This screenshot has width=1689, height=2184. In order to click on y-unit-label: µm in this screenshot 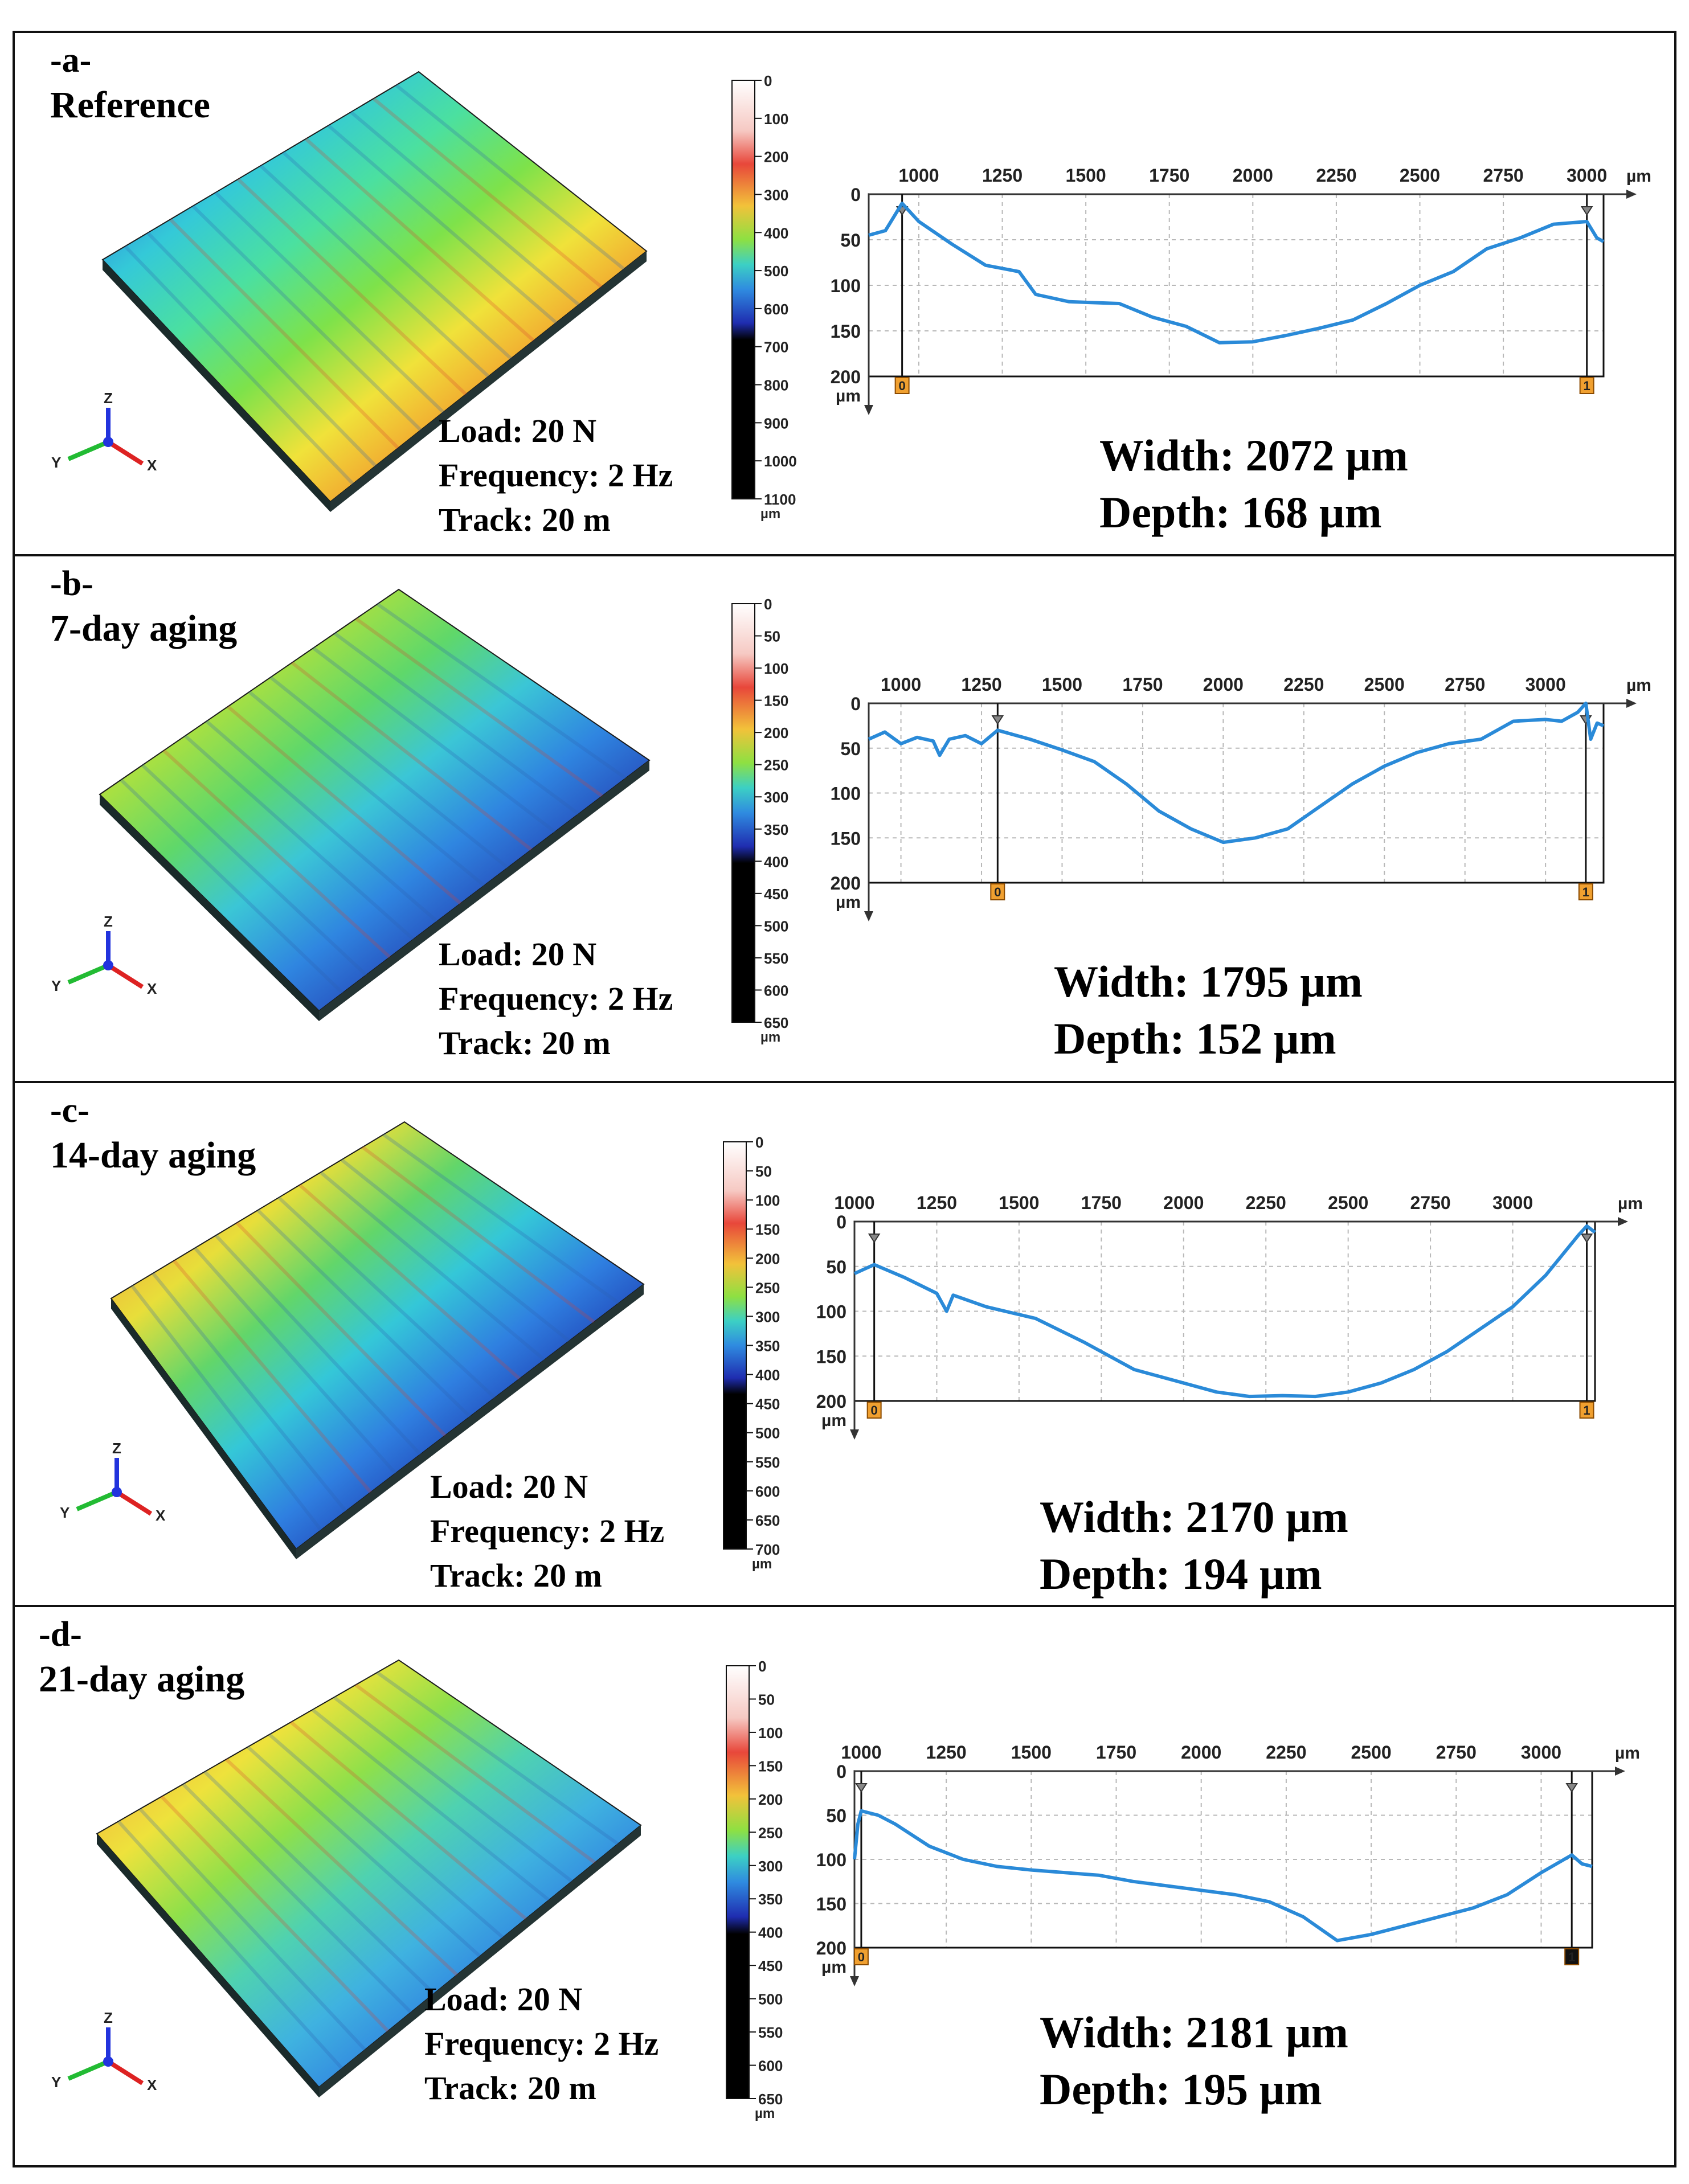, I will do `click(848, 902)`.